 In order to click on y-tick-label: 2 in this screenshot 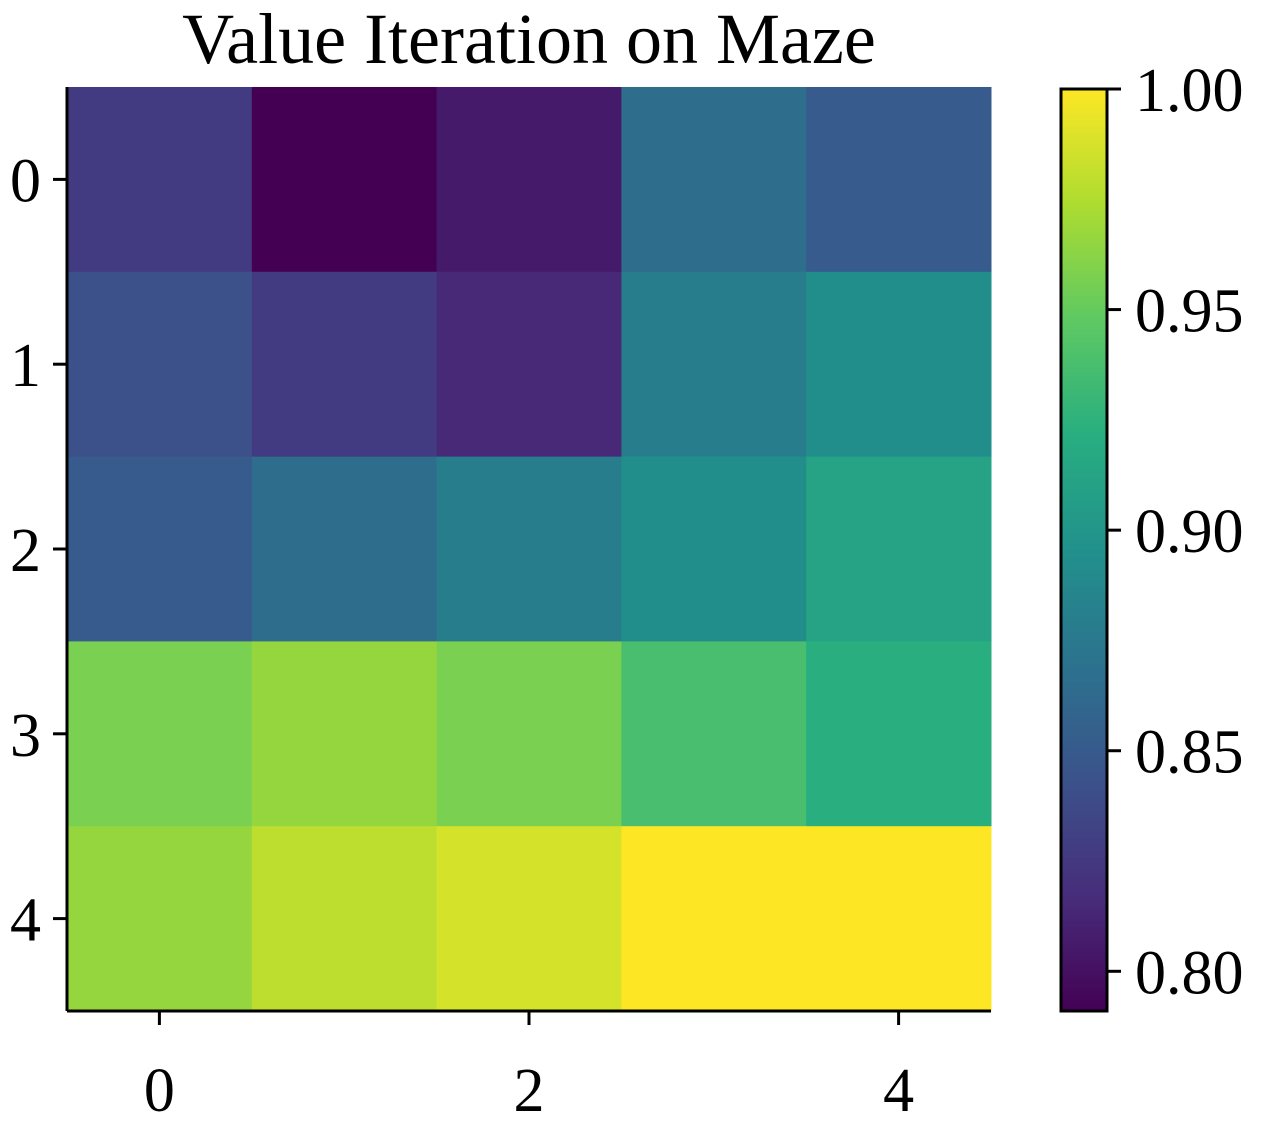, I will do `click(25, 551)`.